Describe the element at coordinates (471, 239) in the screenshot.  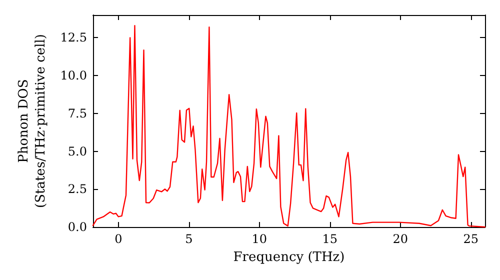
I see `x-tick-label: 25` at that location.